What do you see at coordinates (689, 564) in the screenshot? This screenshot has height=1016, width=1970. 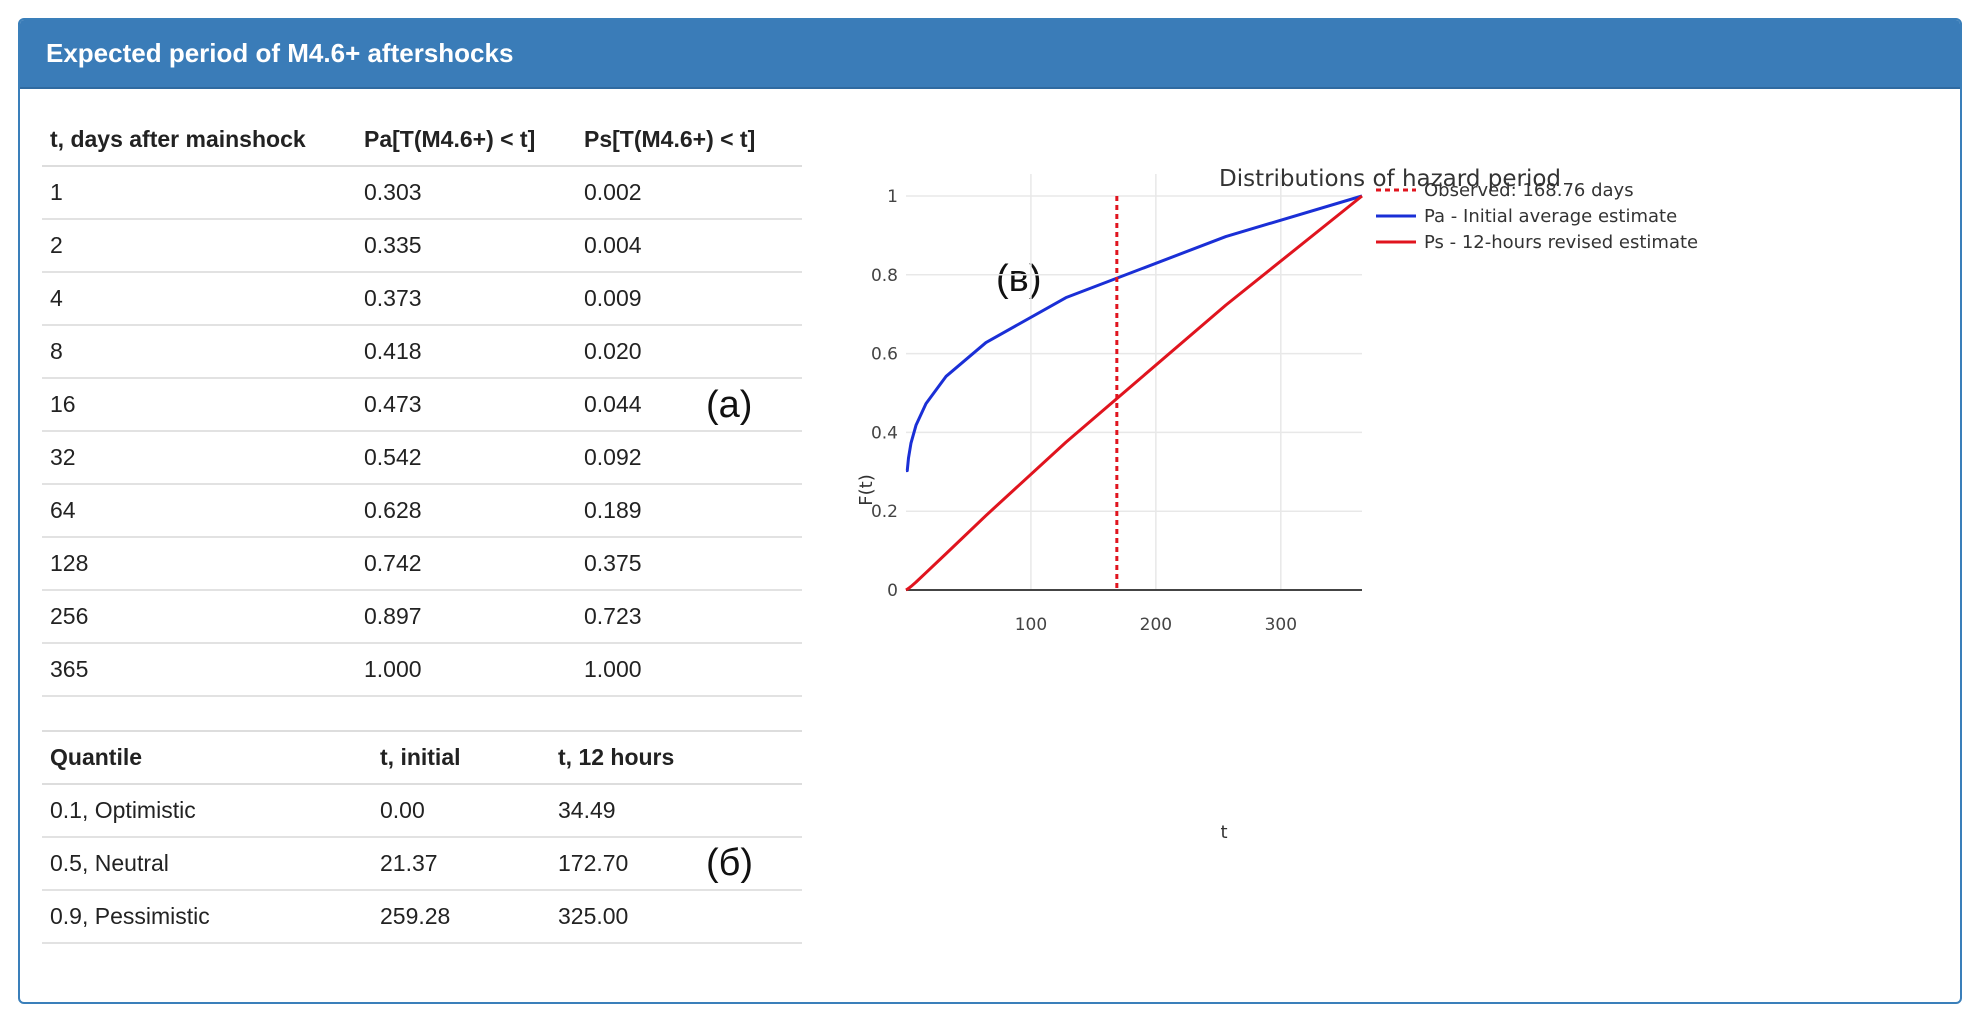 I see `cell-ps: 0.375` at bounding box center [689, 564].